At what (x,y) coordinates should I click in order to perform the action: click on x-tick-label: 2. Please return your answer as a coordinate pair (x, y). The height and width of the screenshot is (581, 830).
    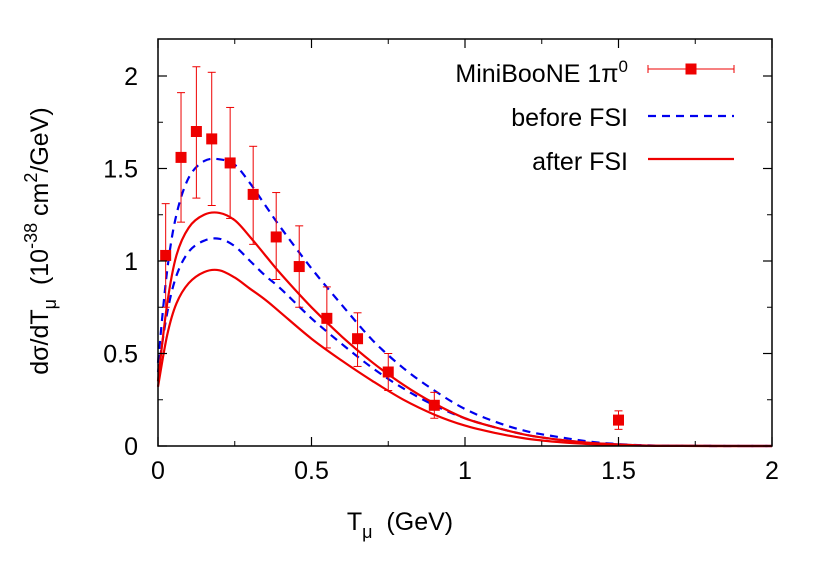
    Looking at the image, I should click on (772, 471).